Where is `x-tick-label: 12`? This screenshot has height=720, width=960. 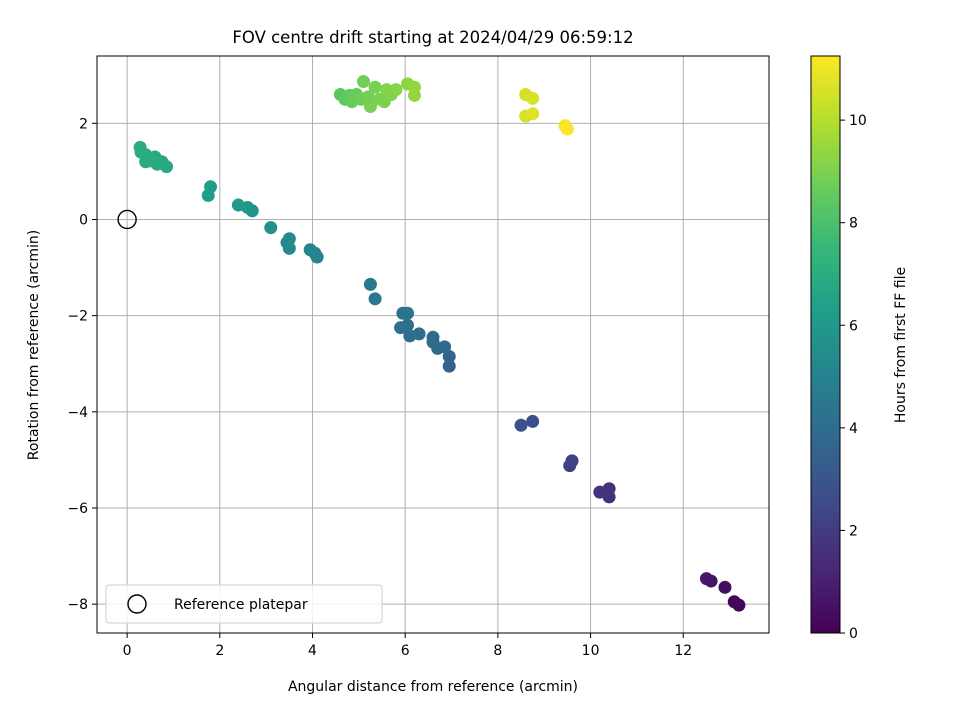
x-tick-label: 12 is located at coordinates (683, 651).